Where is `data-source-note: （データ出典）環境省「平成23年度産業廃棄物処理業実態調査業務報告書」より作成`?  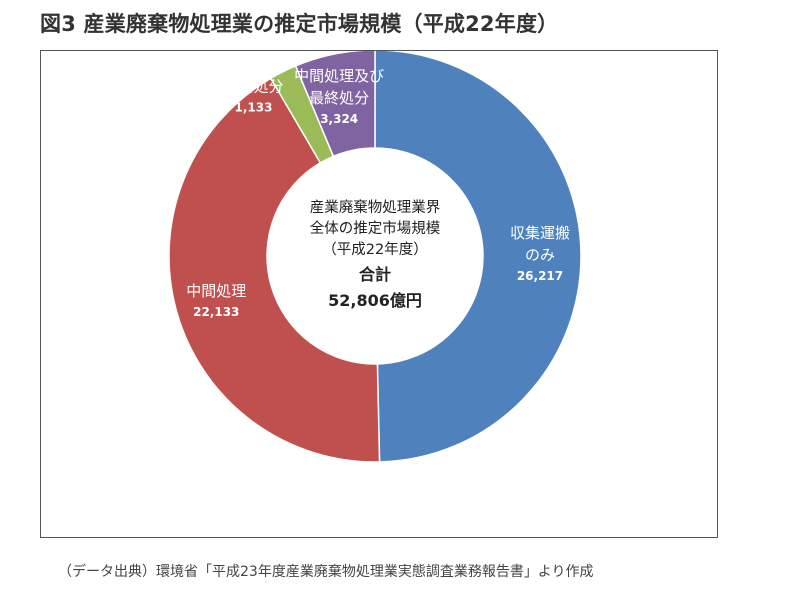 data-source-note: （データ出典）環境省「平成23年度産業廃棄物処理業実態調査業務報告書」より作成 is located at coordinates (326, 572).